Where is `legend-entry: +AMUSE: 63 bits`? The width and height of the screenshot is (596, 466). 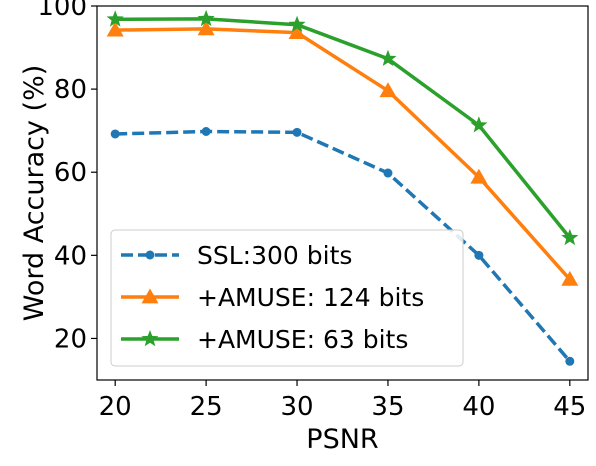 legend-entry: +AMUSE: 63 bits is located at coordinates (264, 339).